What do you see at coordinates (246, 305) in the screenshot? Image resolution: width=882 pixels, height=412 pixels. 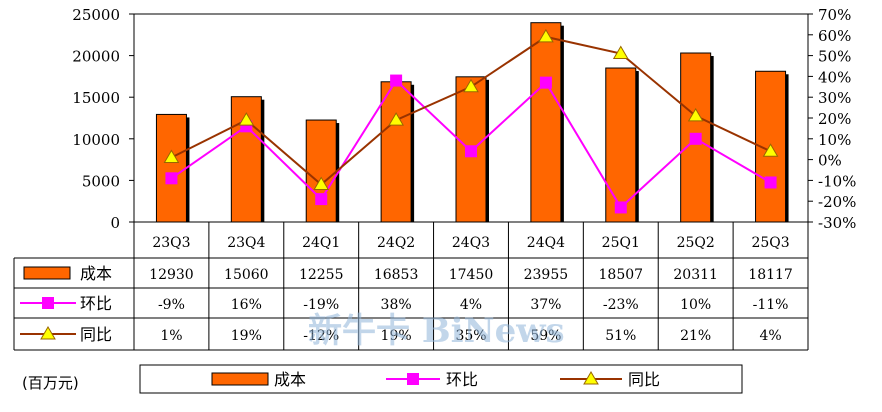 I see `data-label: 16%` at bounding box center [246, 305].